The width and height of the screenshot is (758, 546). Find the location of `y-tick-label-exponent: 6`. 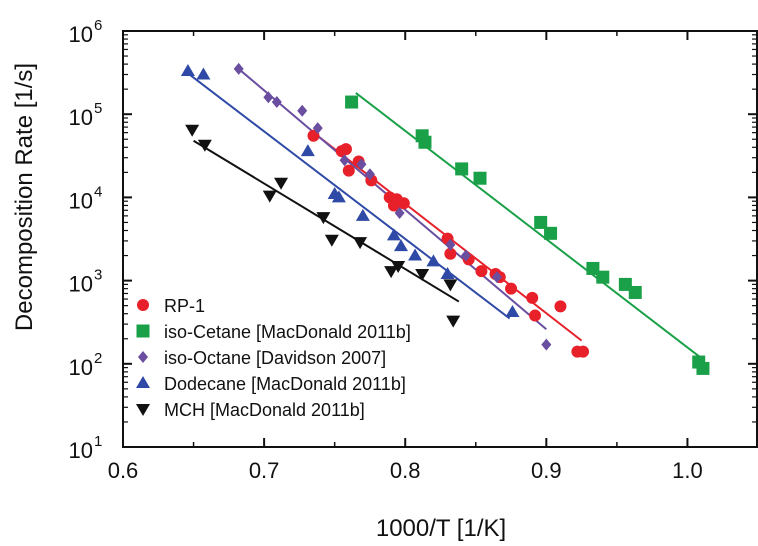

y-tick-label-exponent: 6 is located at coordinates (98, 25).